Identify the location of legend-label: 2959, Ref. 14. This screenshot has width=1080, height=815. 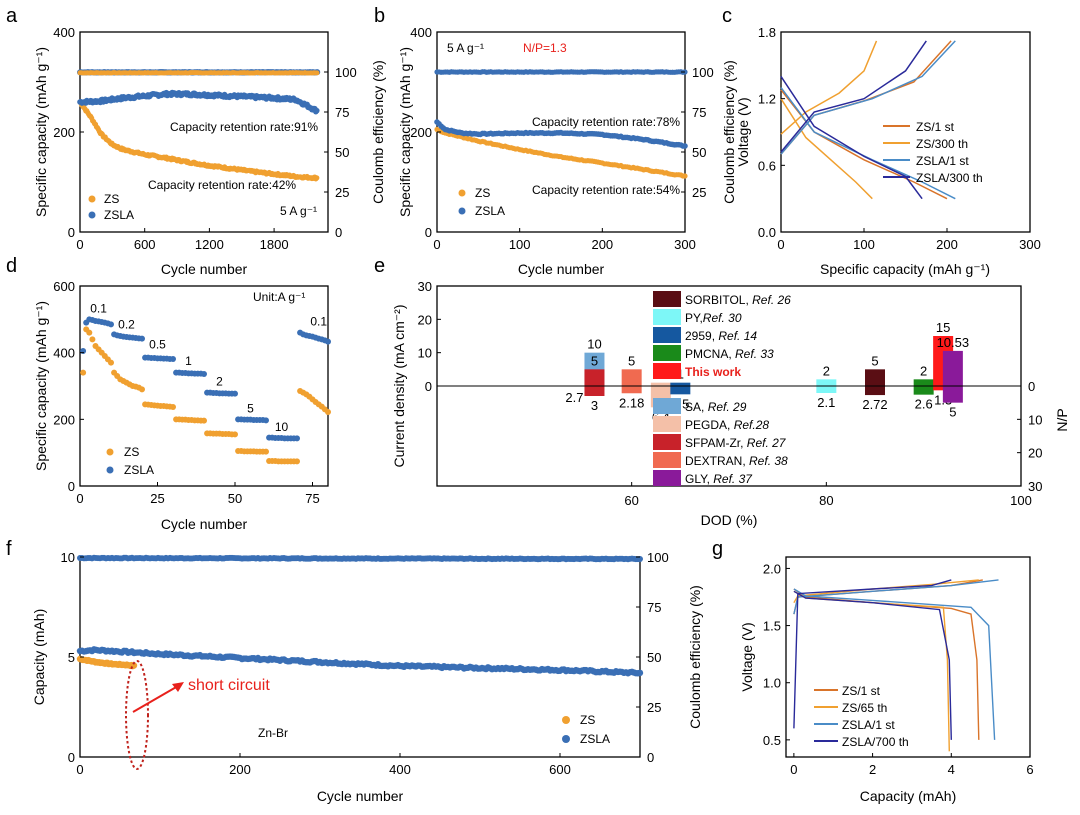
(721, 336).